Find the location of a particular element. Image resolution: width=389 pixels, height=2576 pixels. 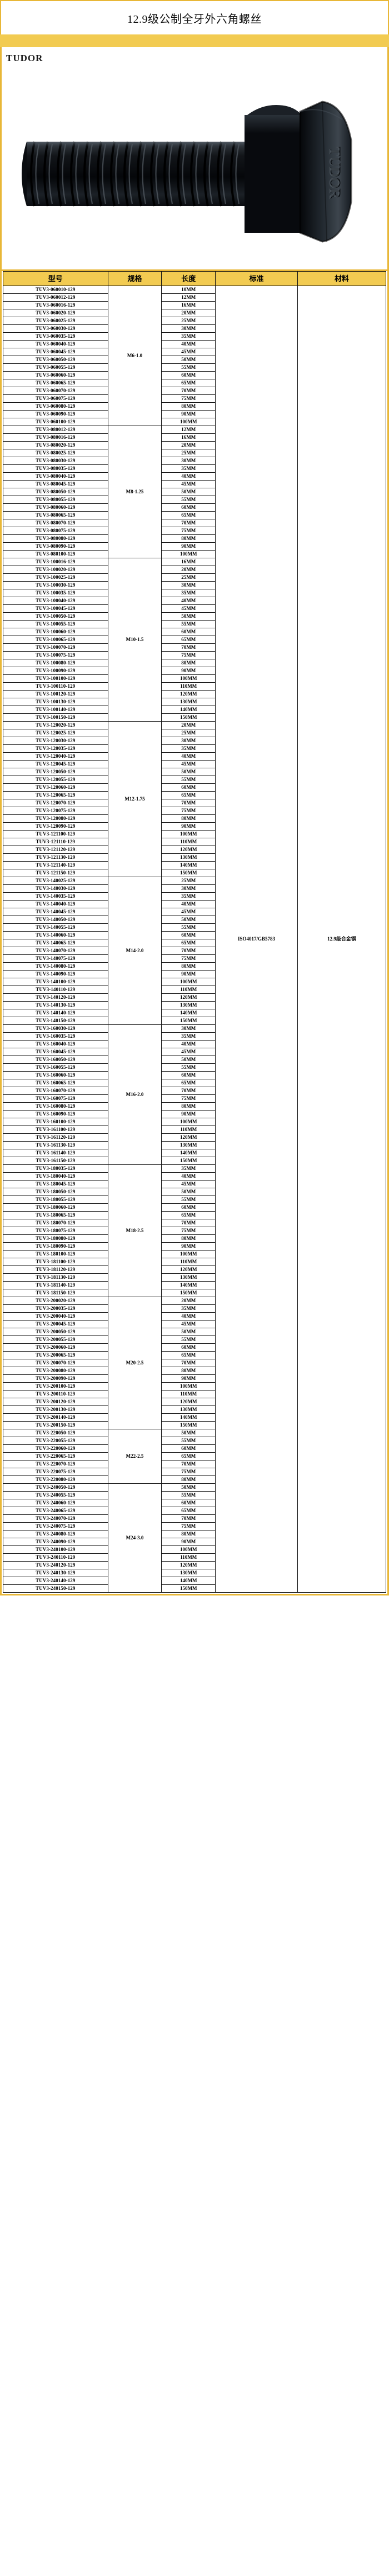

cell-length: 10MM is located at coordinates (188, 290).